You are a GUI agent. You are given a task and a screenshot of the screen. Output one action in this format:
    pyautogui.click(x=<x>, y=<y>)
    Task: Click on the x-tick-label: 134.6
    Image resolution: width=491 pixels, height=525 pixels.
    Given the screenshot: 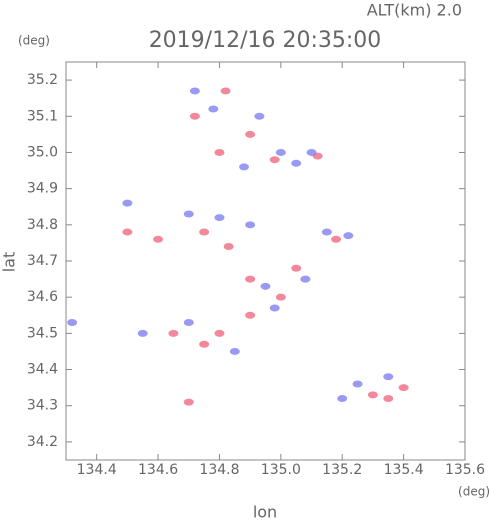 What is the action you would take?
    pyautogui.click(x=158, y=470)
    